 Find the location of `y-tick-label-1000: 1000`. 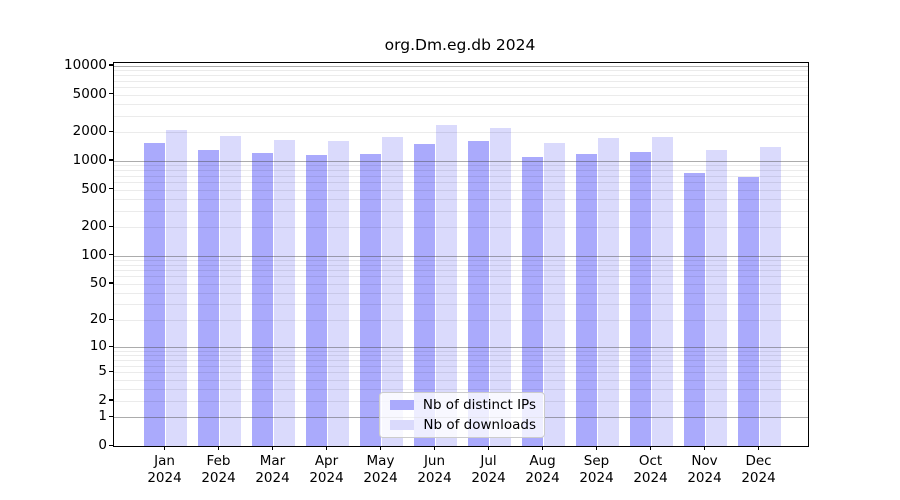

y-tick-label-1000: 1000 is located at coordinates (89, 159).